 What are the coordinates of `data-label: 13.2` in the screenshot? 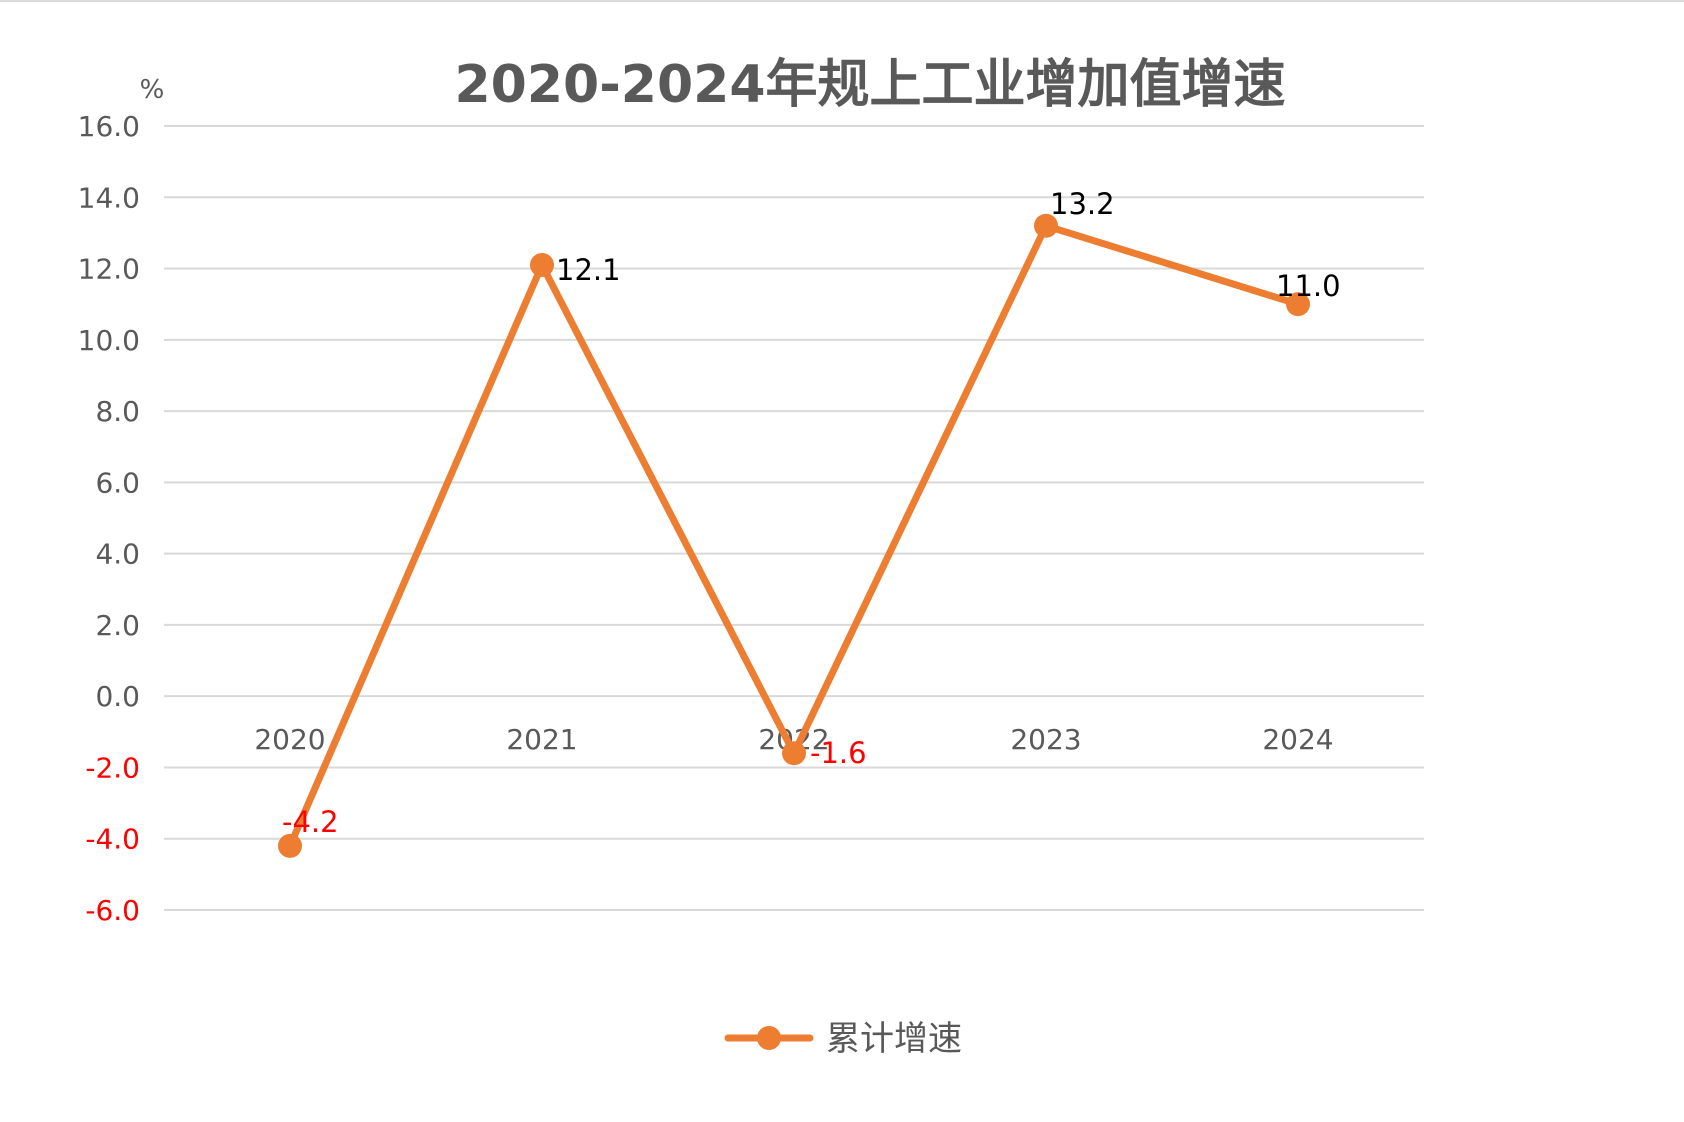 It's located at (1082, 204).